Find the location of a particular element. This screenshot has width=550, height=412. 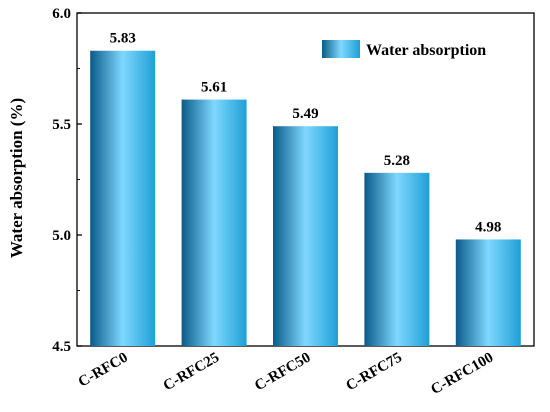

data-label: 5.83 is located at coordinates (123, 39).